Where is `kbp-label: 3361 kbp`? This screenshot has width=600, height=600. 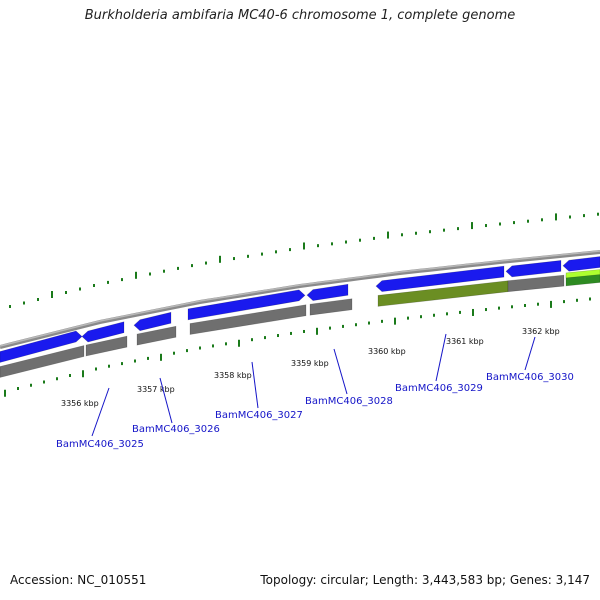 kbp-label: 3361 kbp is located at coordinates (465, 341).